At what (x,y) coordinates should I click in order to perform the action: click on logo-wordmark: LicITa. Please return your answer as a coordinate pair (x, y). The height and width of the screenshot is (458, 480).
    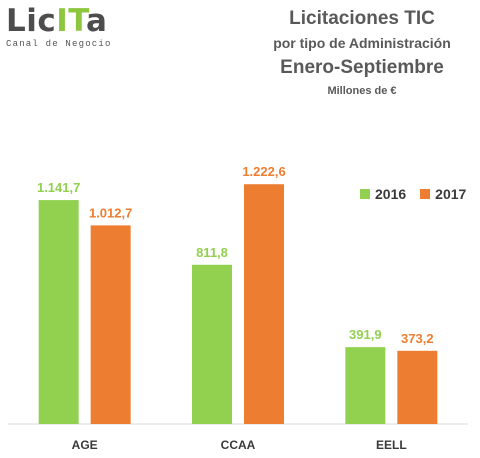
    Looking at the image, I should click on (59, 21).